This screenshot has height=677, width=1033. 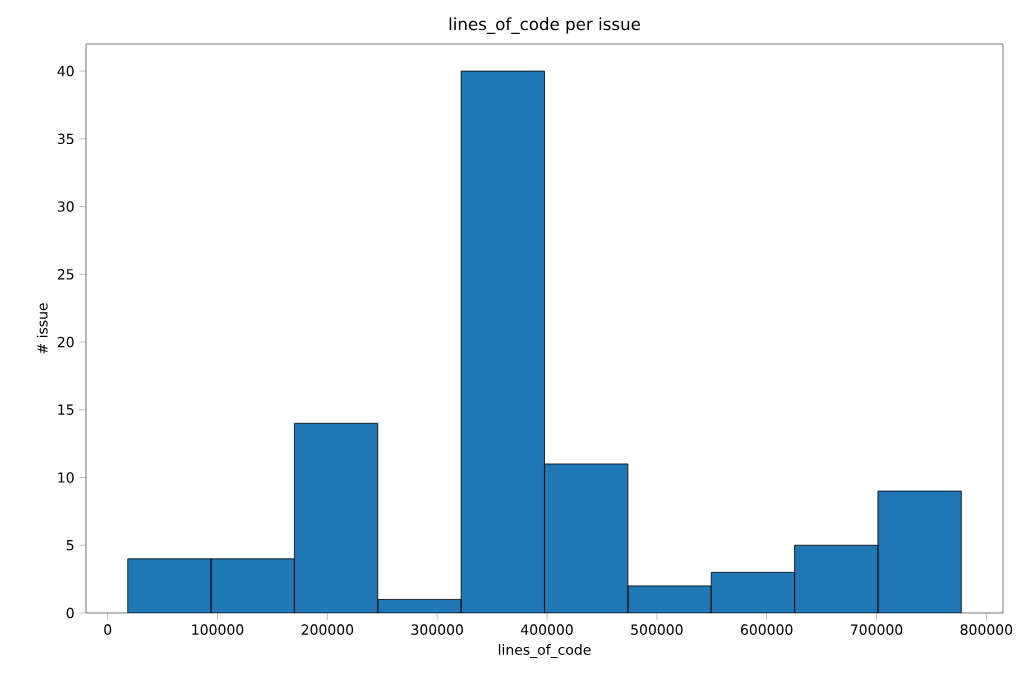 I want to click on y-tick-label: 15, so click(x=66, y=409).